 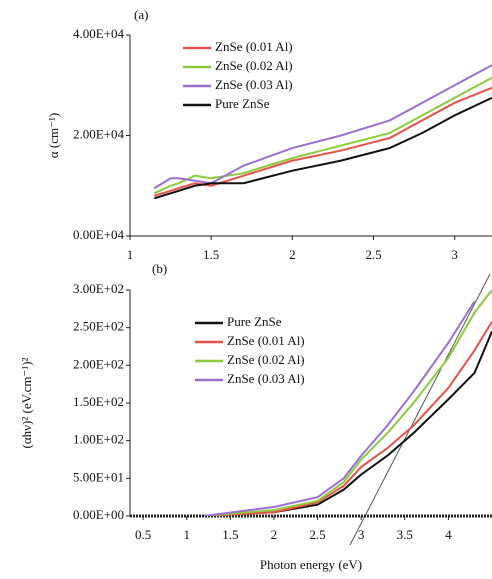 What do you see at coordinates (98, 476) in the screenshot?
I see `y-tick-label: 5.00E+01` at bounding box center [98, 476].